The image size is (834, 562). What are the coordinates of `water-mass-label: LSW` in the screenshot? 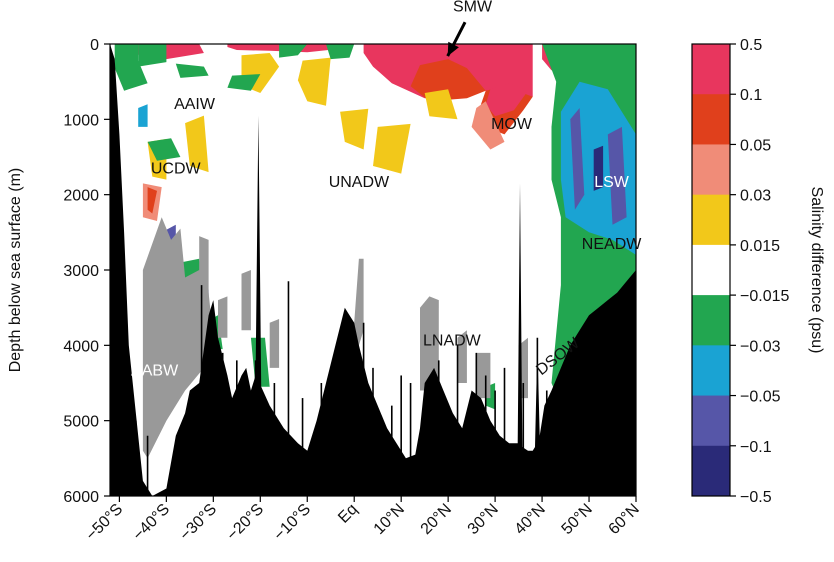 It's located at (612, 182).